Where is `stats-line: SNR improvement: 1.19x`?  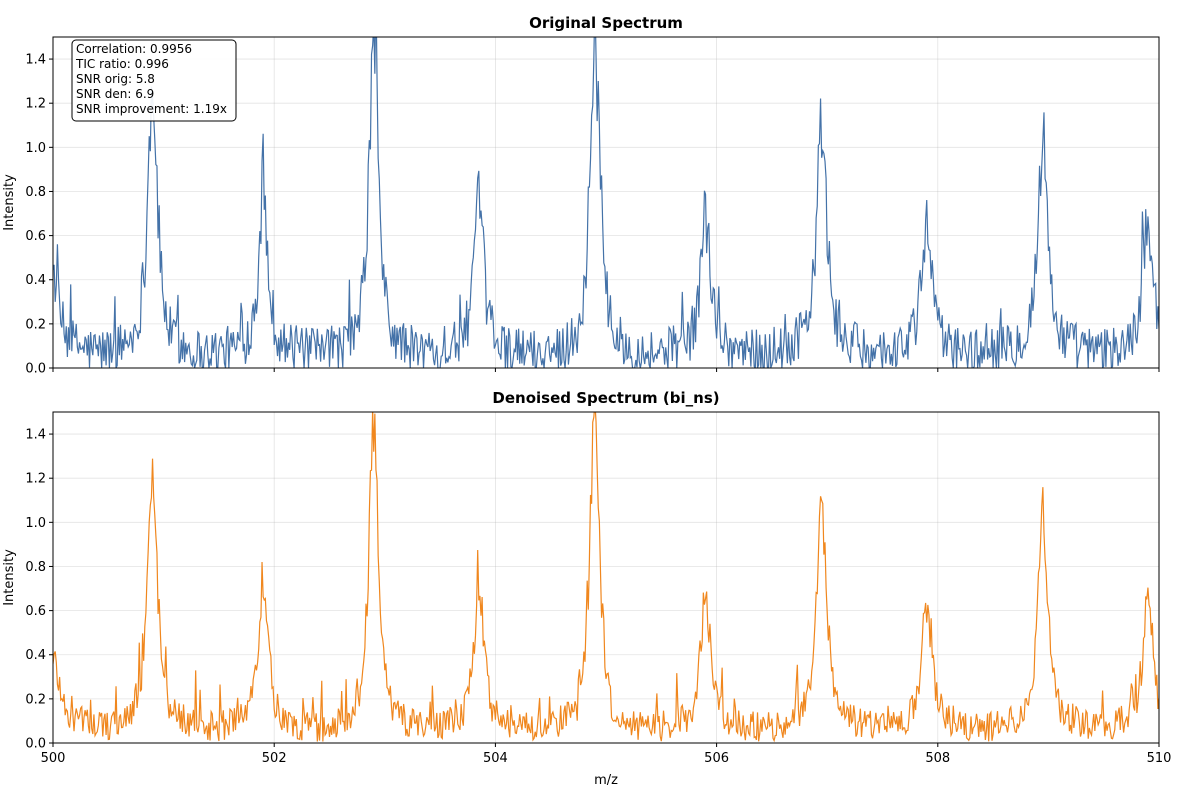 stats-line: SNR improvement: 1.19x is located at coordinates (151, 109).